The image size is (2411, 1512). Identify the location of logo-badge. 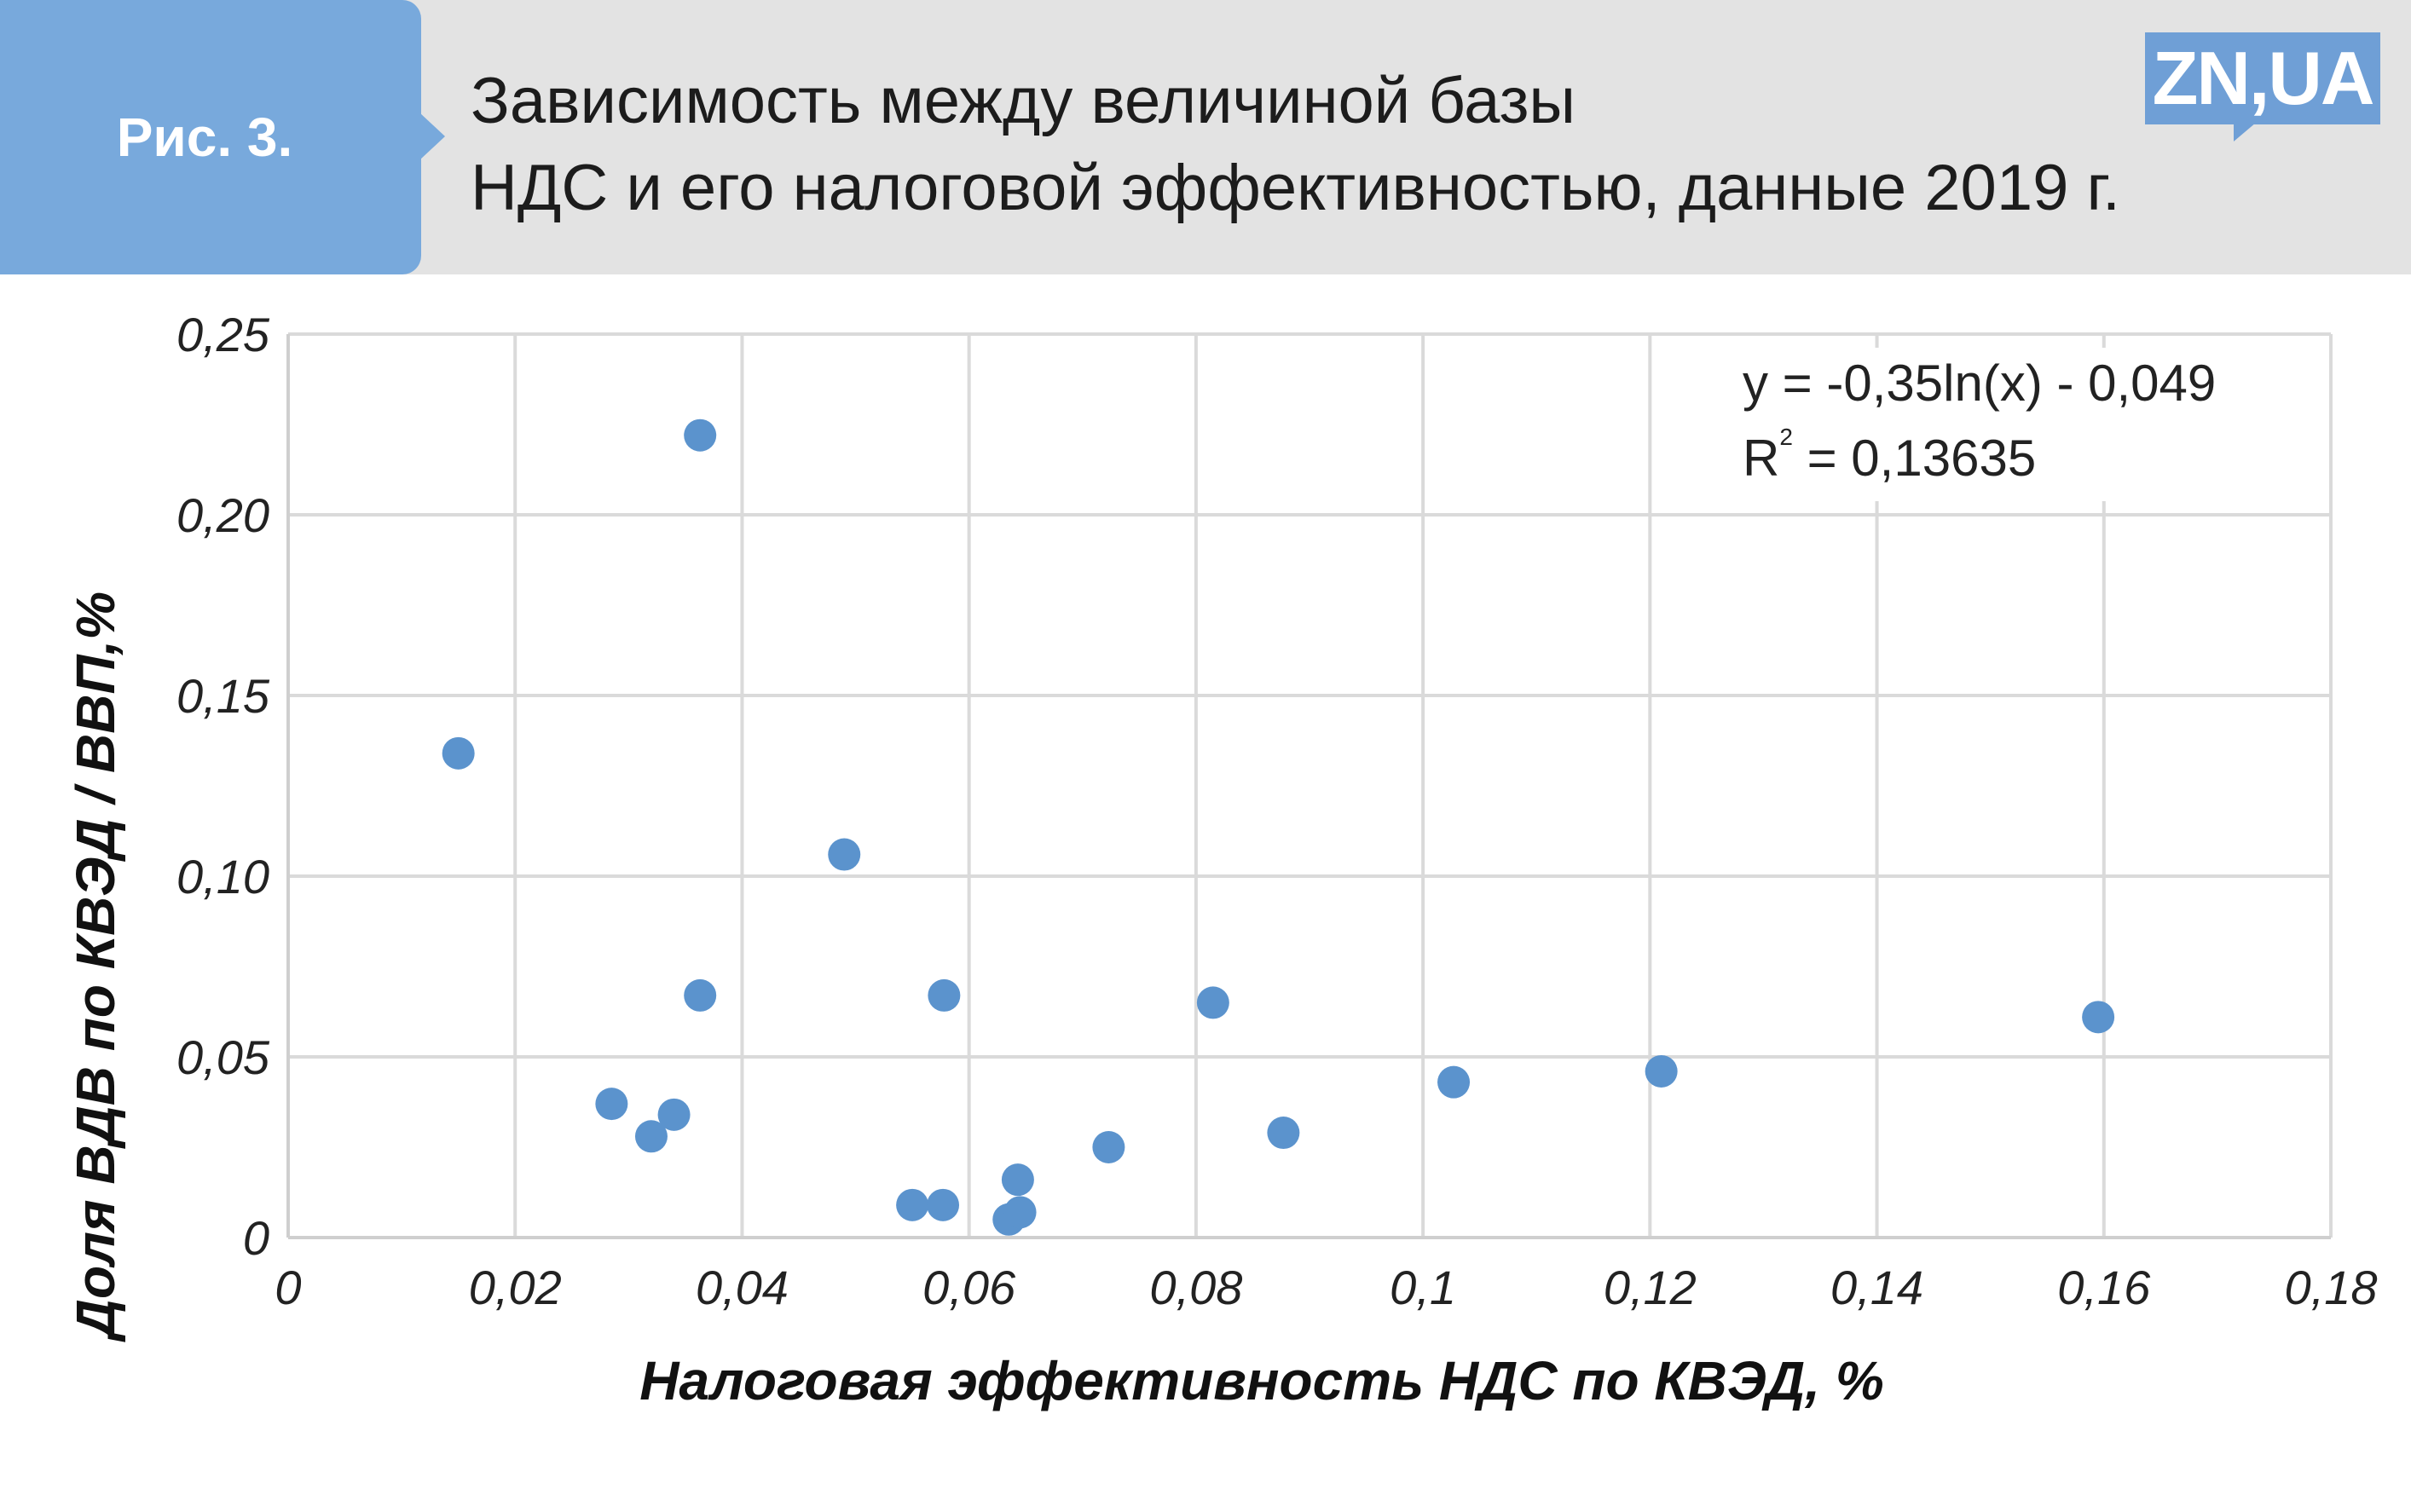
(2262, 78).